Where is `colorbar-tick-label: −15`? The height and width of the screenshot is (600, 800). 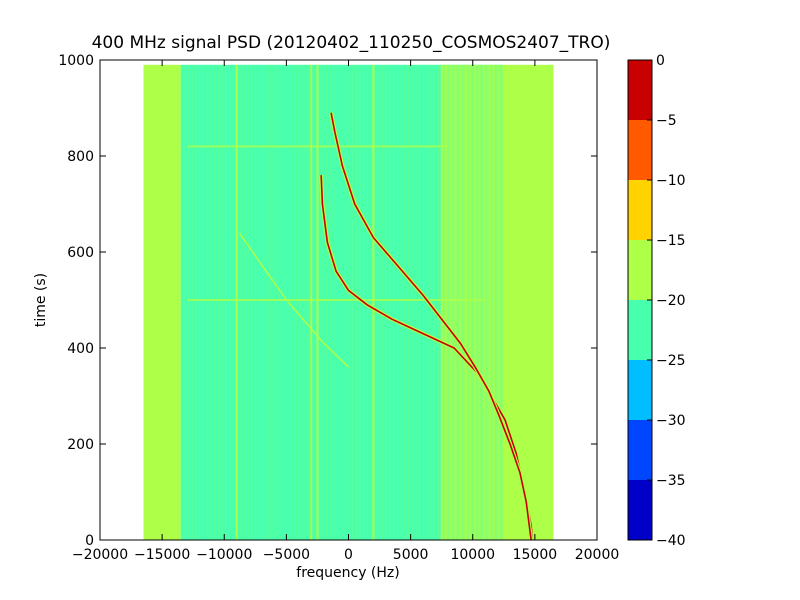 colorbar-tick-label: −15 is located at coordinates (671, 241).